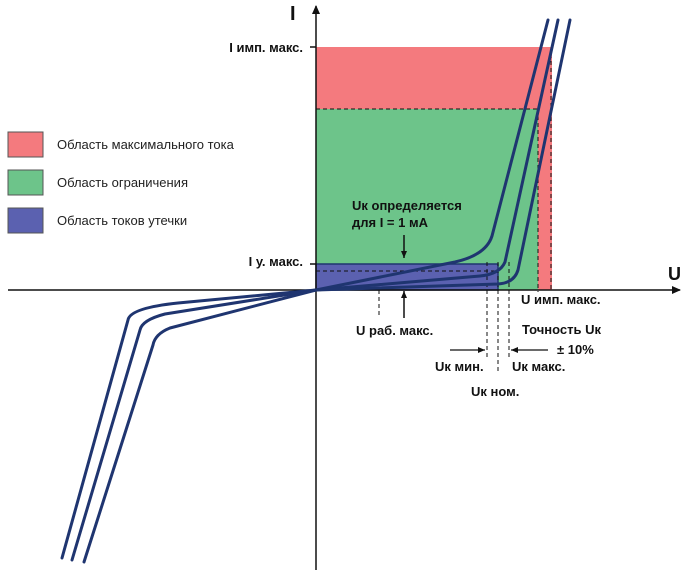 The width and height of the screenshot is (693, 577). What do you see at coordinates (25, 144) in the screenshot?
I see `legend-swatch-max-current` at bounding box center [25, 144].